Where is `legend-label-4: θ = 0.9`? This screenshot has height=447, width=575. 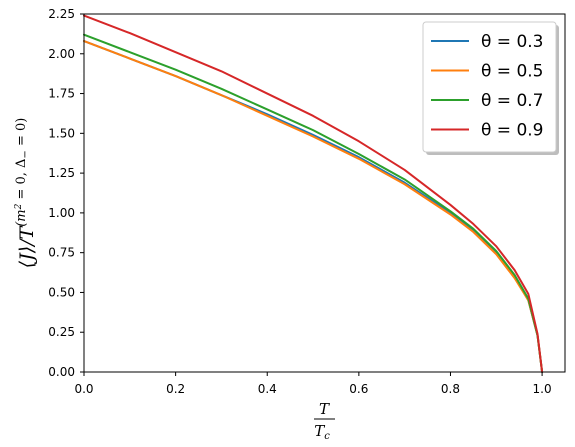
legend-label-4: θ = 0.9 is located at coordinates (512, 131).